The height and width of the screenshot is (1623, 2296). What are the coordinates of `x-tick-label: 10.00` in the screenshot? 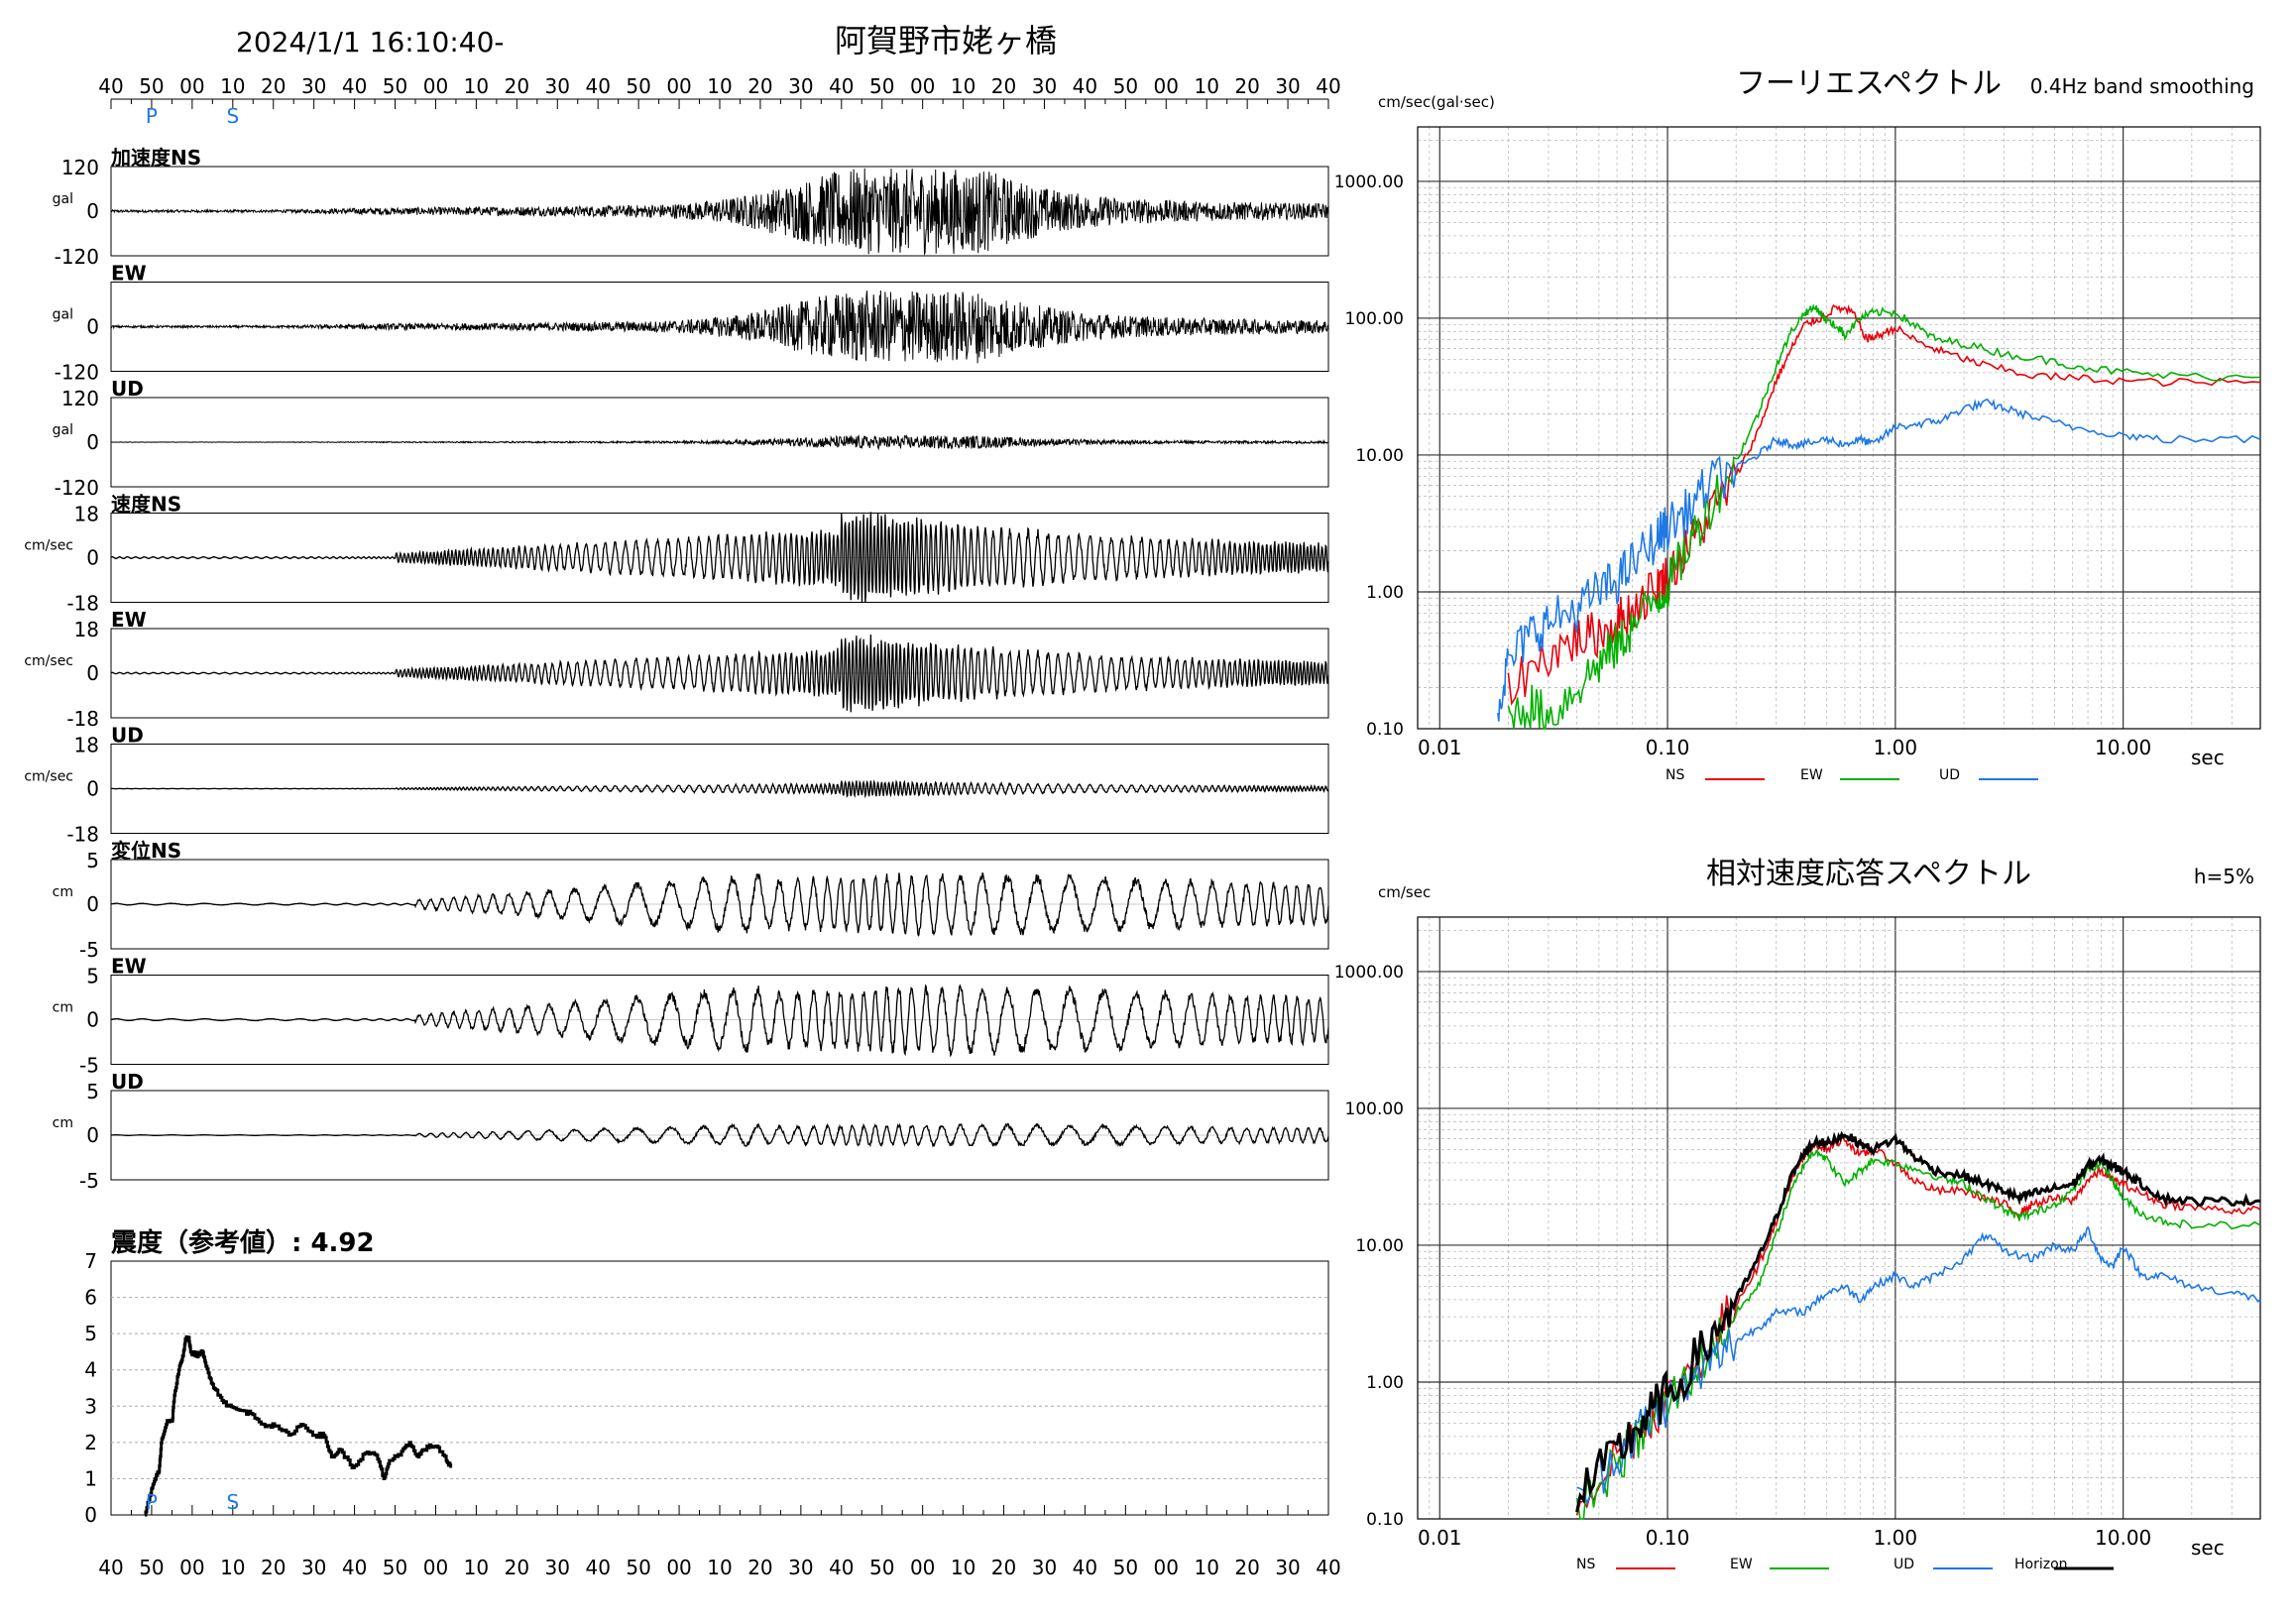 It's located at (2123, 1538).